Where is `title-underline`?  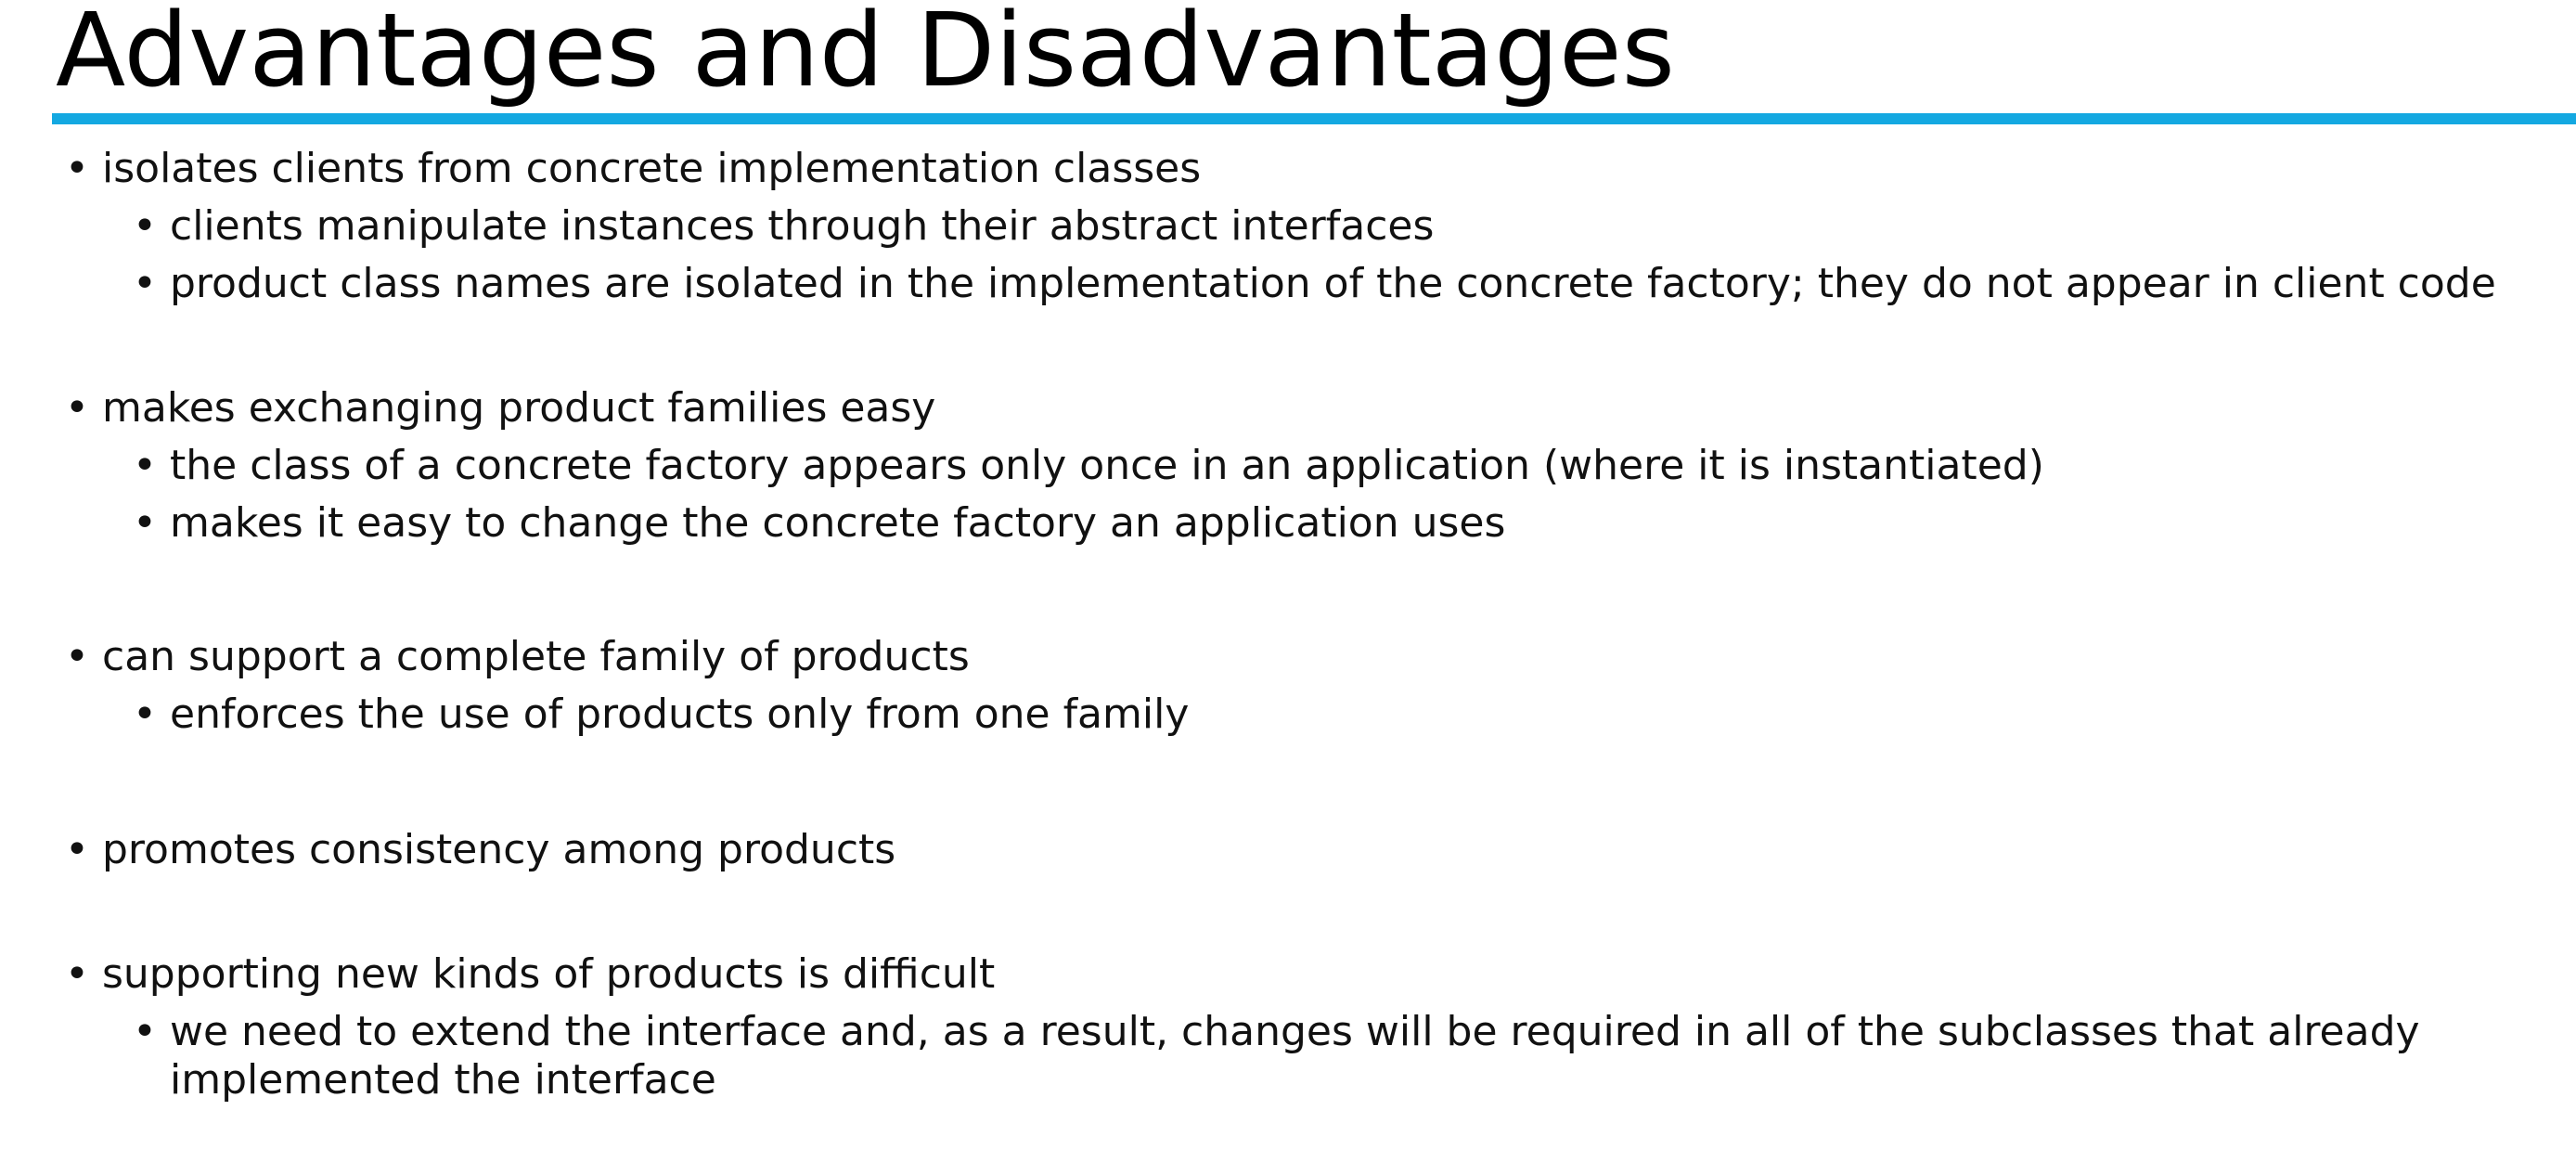
title-underline is located at coordinates (1314, 118).